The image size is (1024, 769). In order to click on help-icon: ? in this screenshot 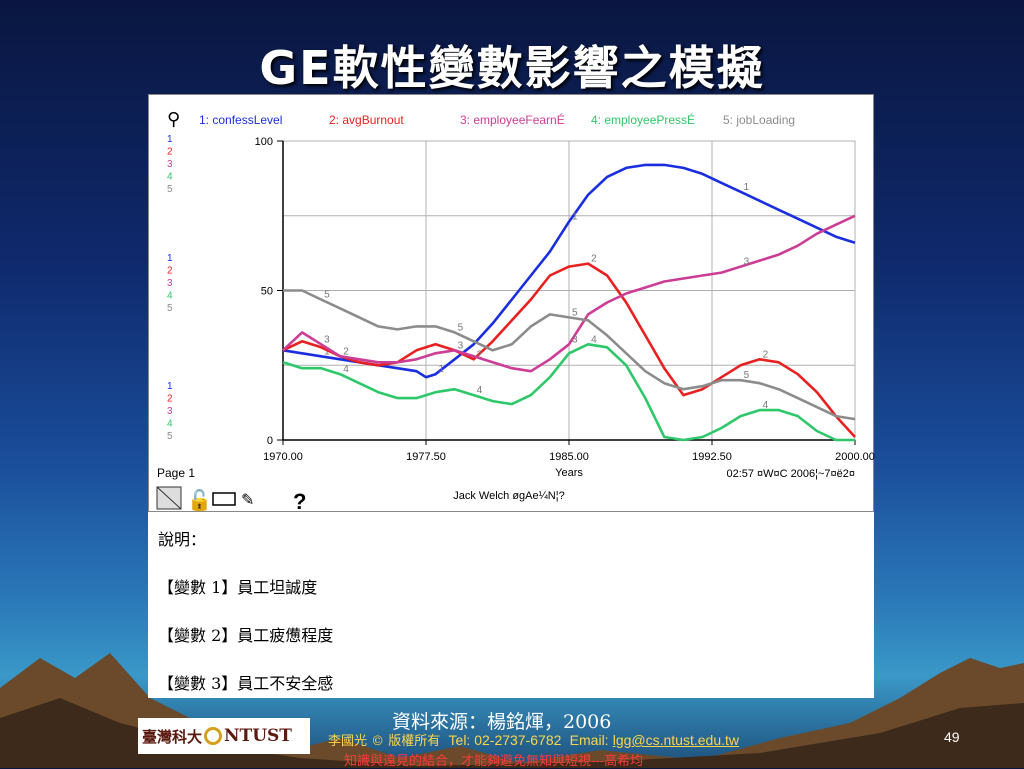, I will do `click(299, 501)`.